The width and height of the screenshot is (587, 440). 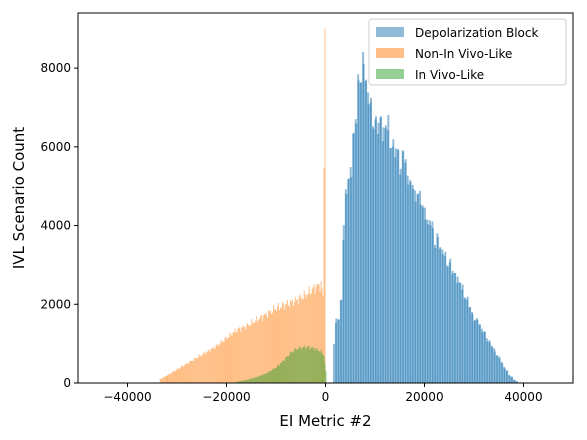 What do you see at coordinates (390, 53) in the screenshot?
I see `legend-swatch` at bounding box center [390, 53].